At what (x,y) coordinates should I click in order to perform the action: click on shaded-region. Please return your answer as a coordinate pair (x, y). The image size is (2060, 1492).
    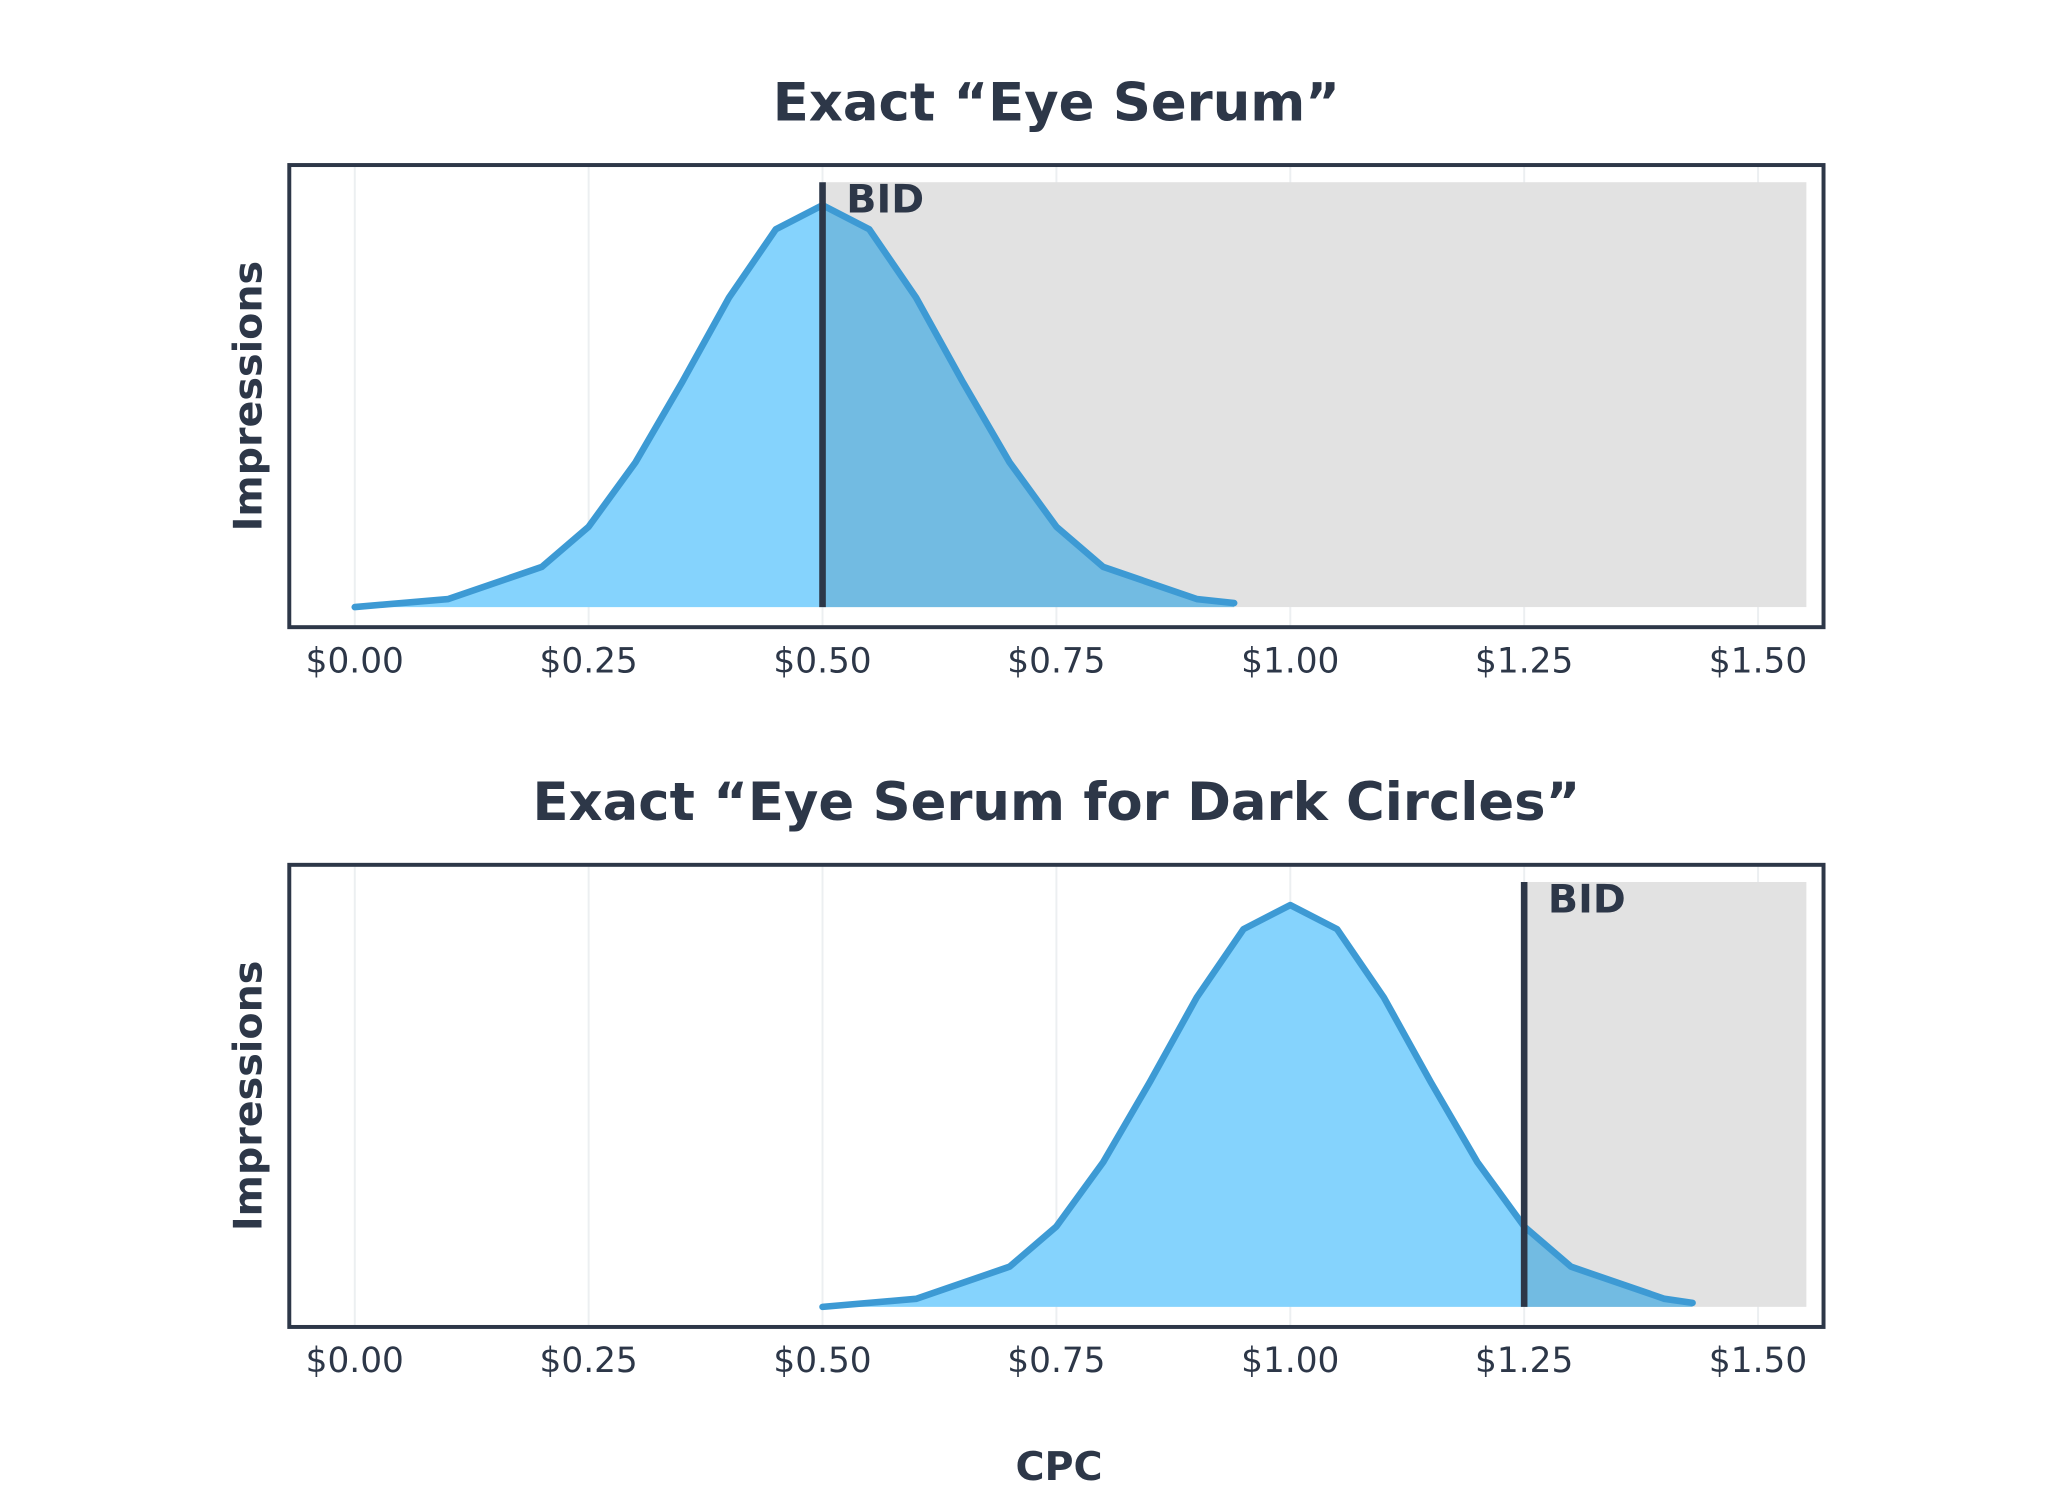
    Looking at the image, I should click on (1665, 1094).